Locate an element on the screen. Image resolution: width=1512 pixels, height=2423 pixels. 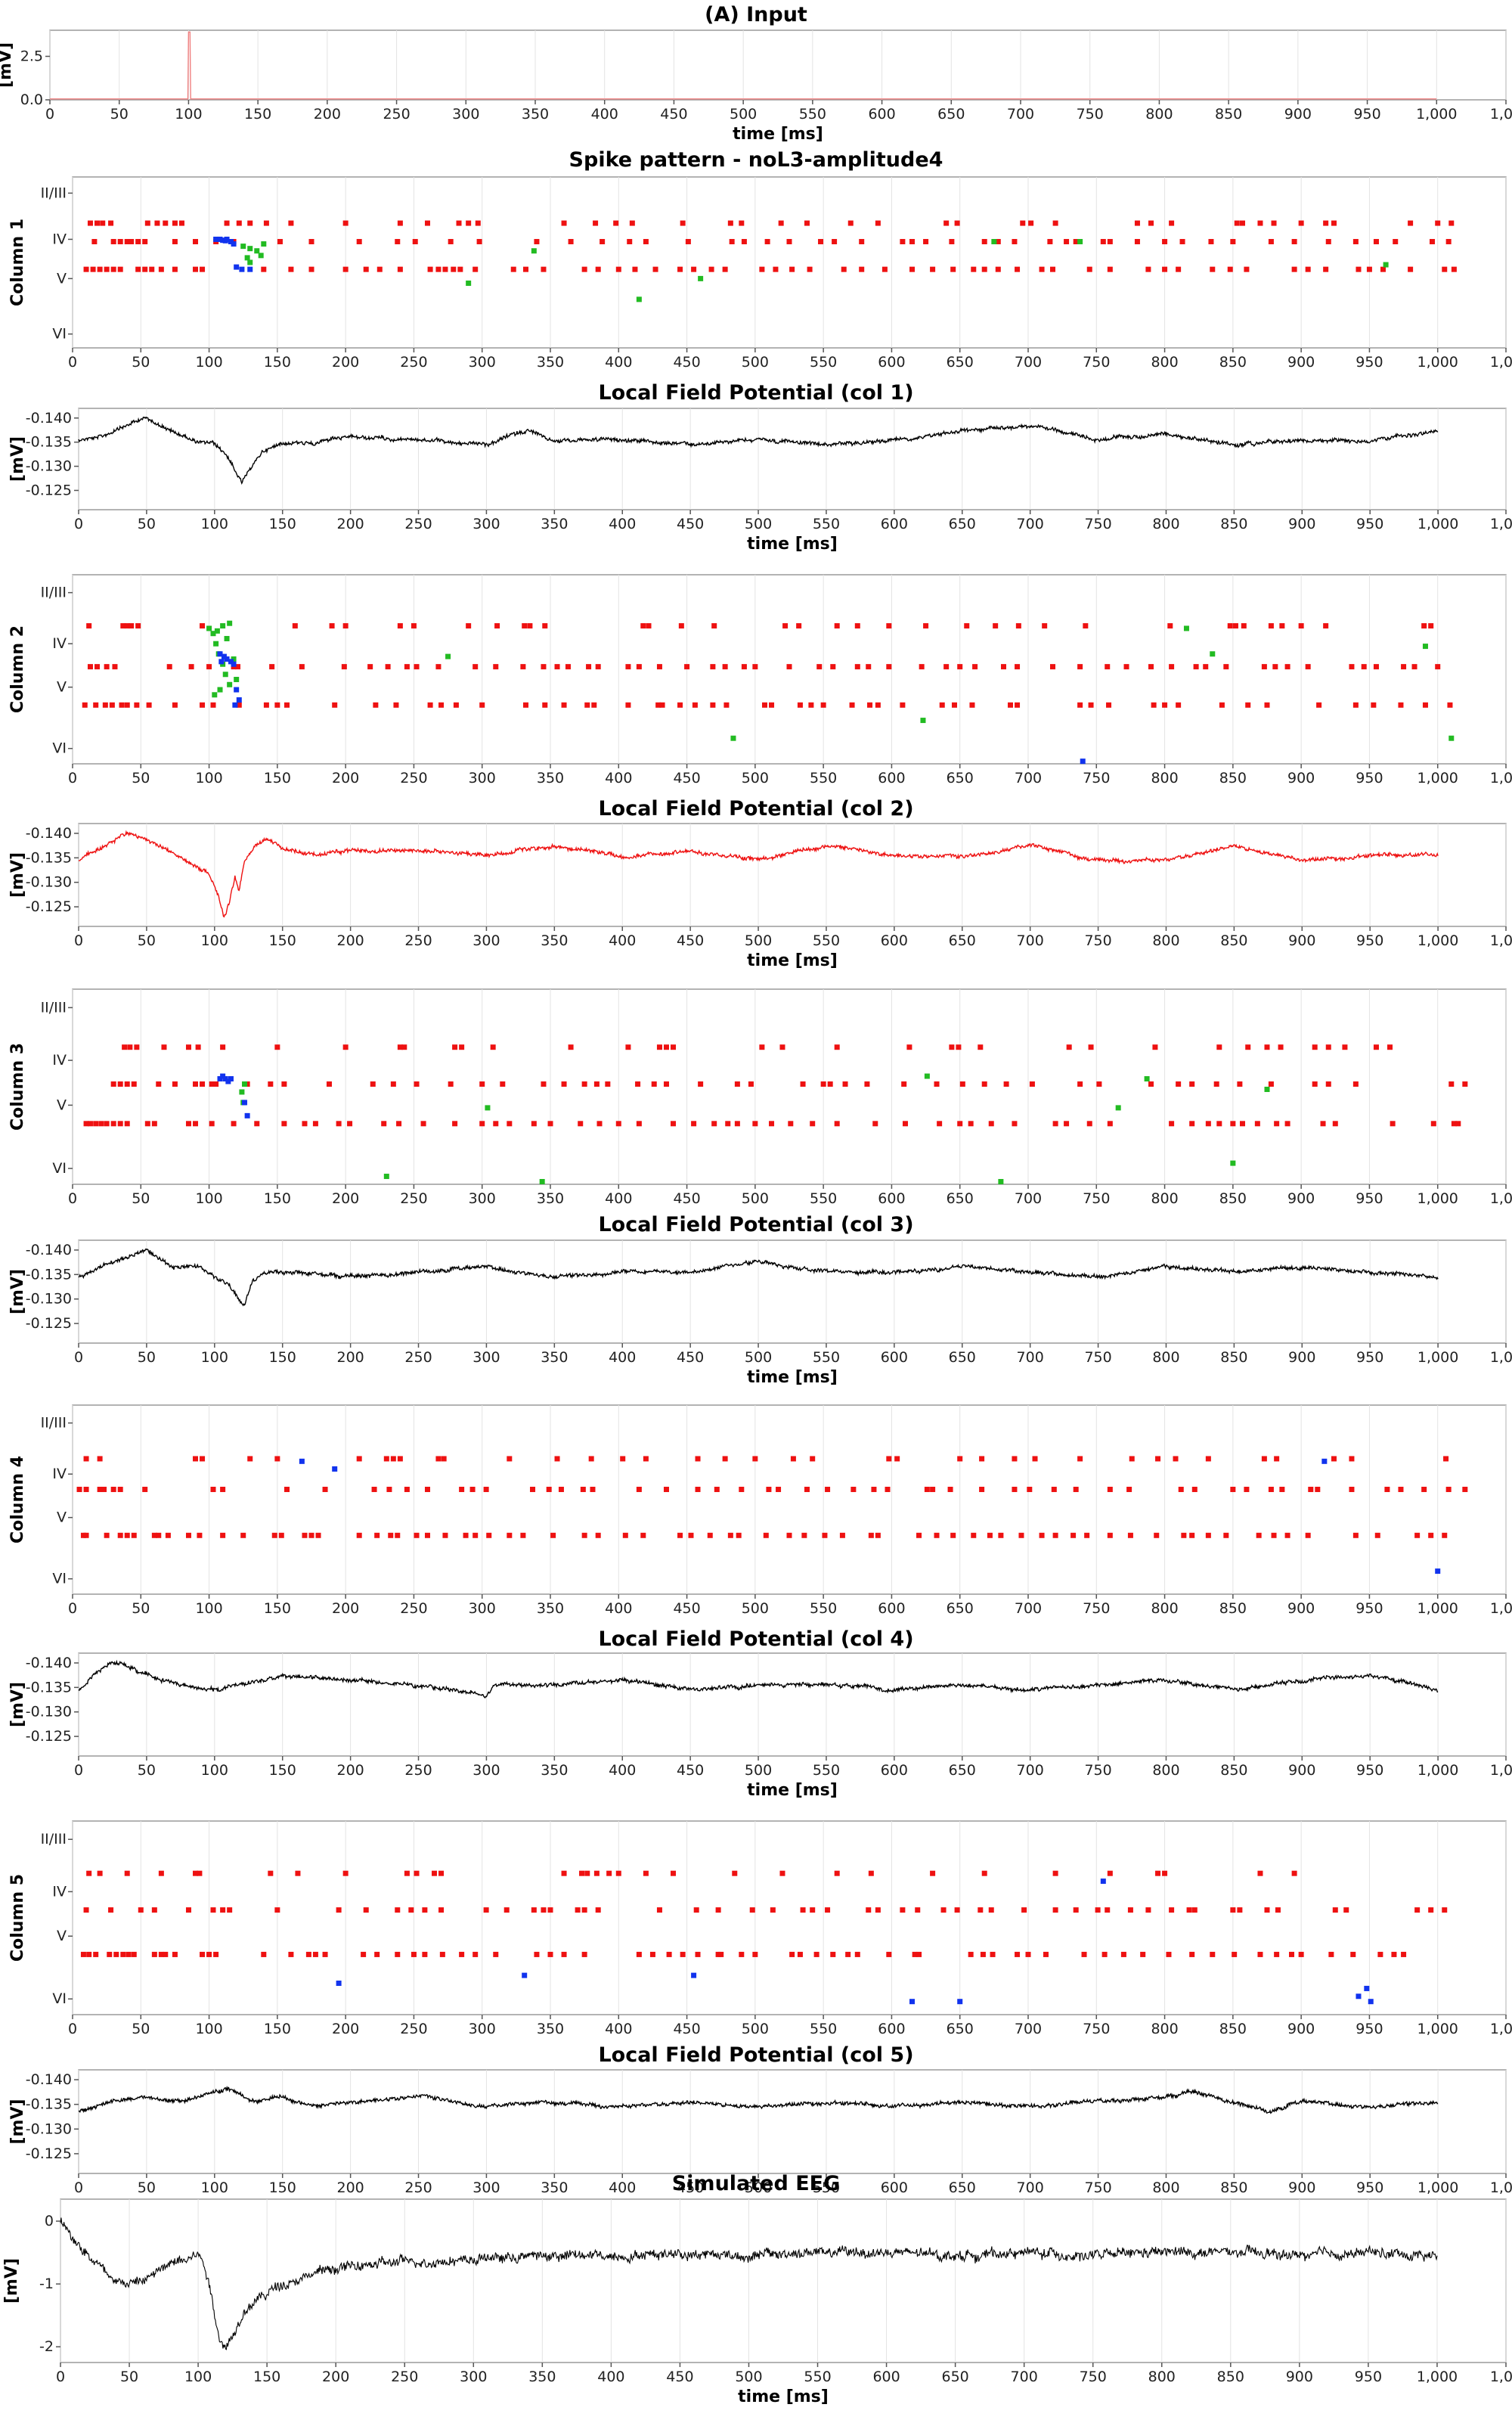
x-tick-label: 450 is located at coordinates (673, 114).